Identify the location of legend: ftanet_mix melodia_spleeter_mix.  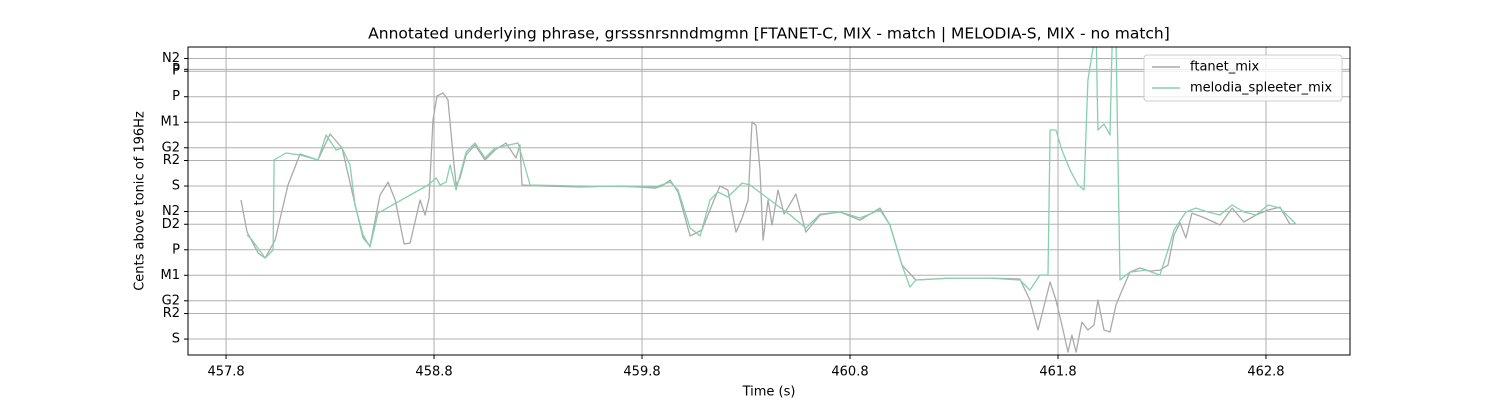
(1243, 78).